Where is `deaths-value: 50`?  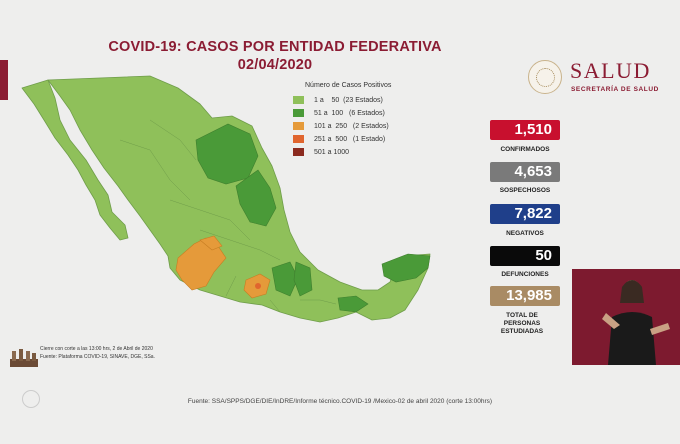
deaths-value: 50 is located at coordinates (525, 256).